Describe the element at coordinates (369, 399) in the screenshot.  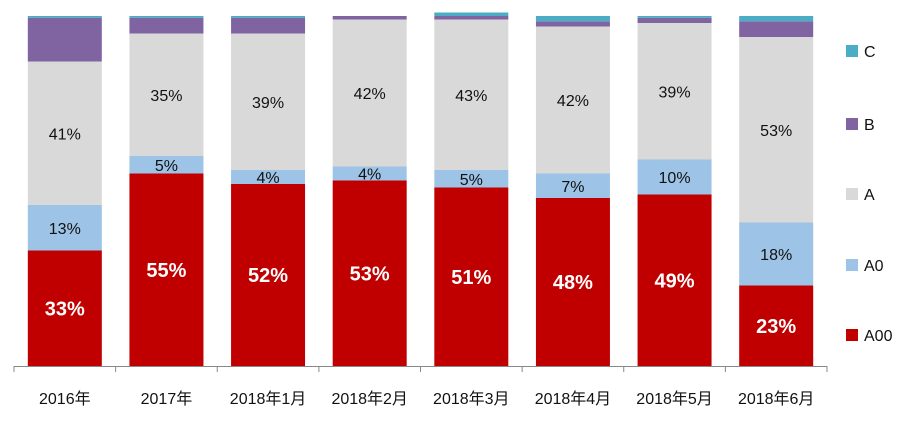
I see `x-tick-label-3: 2018年2月` at that location.